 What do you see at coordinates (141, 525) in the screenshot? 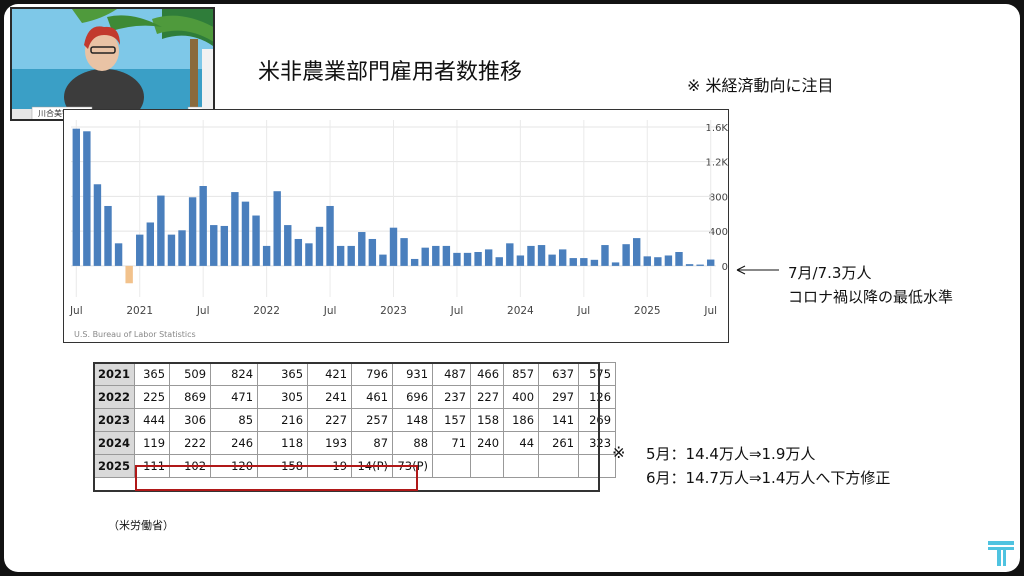
I see `table-source: （米労働省）` at bounding box center [141, 525].